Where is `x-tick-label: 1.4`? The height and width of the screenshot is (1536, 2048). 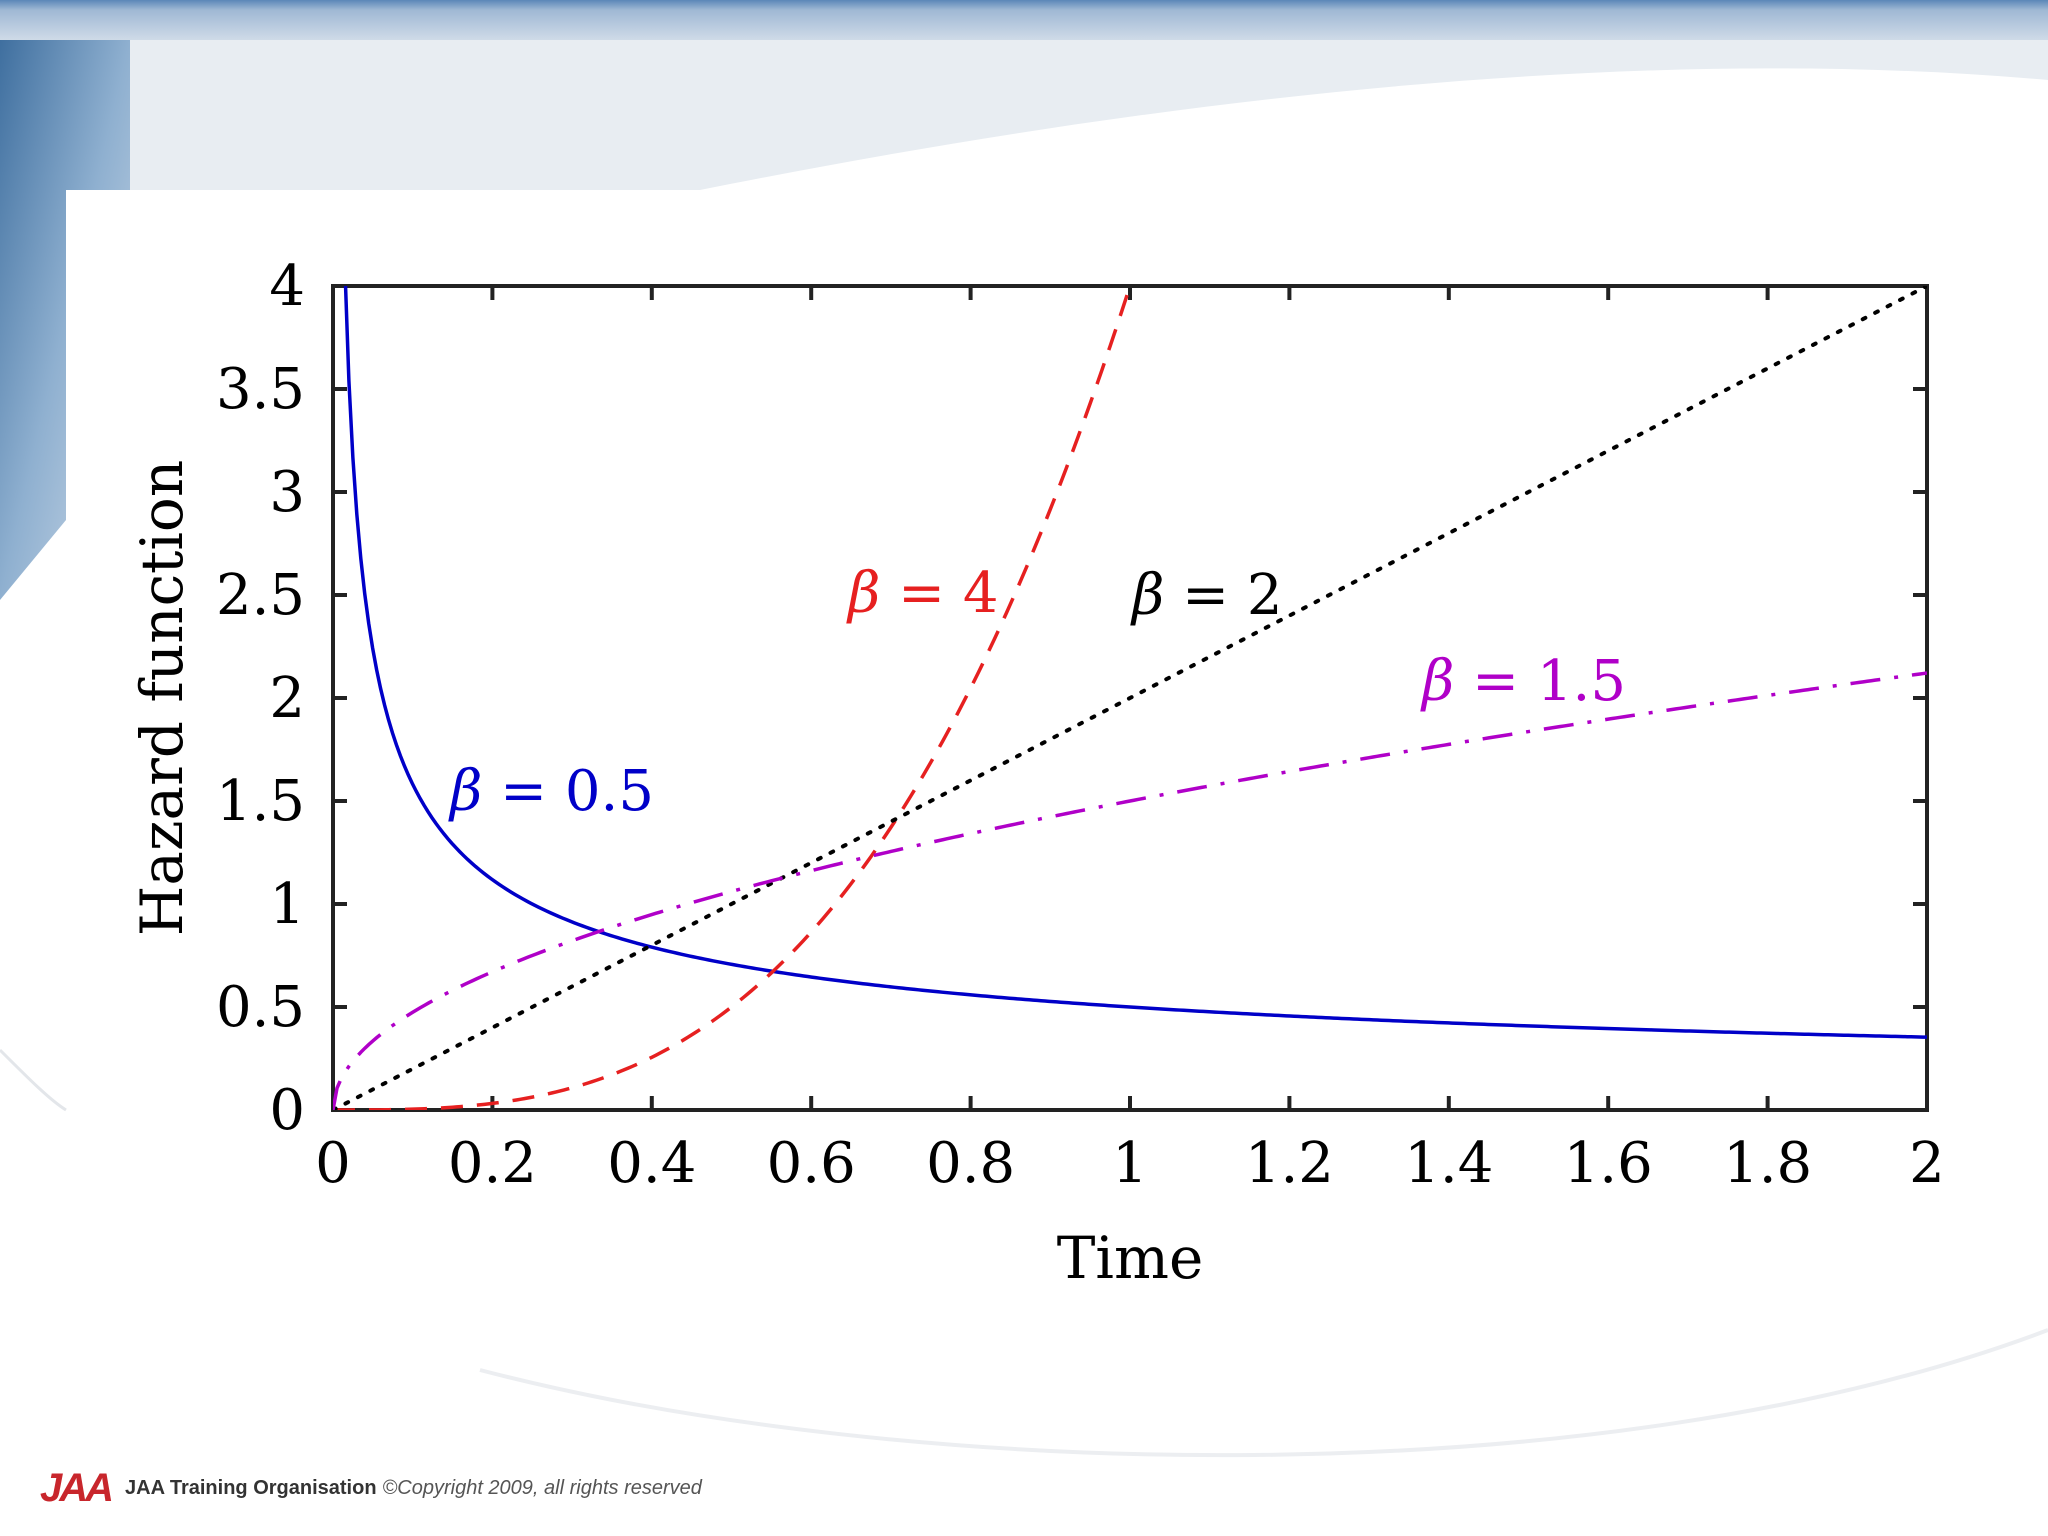
x-tick-label: 1.4 is located at coordinates (1448, 1163).